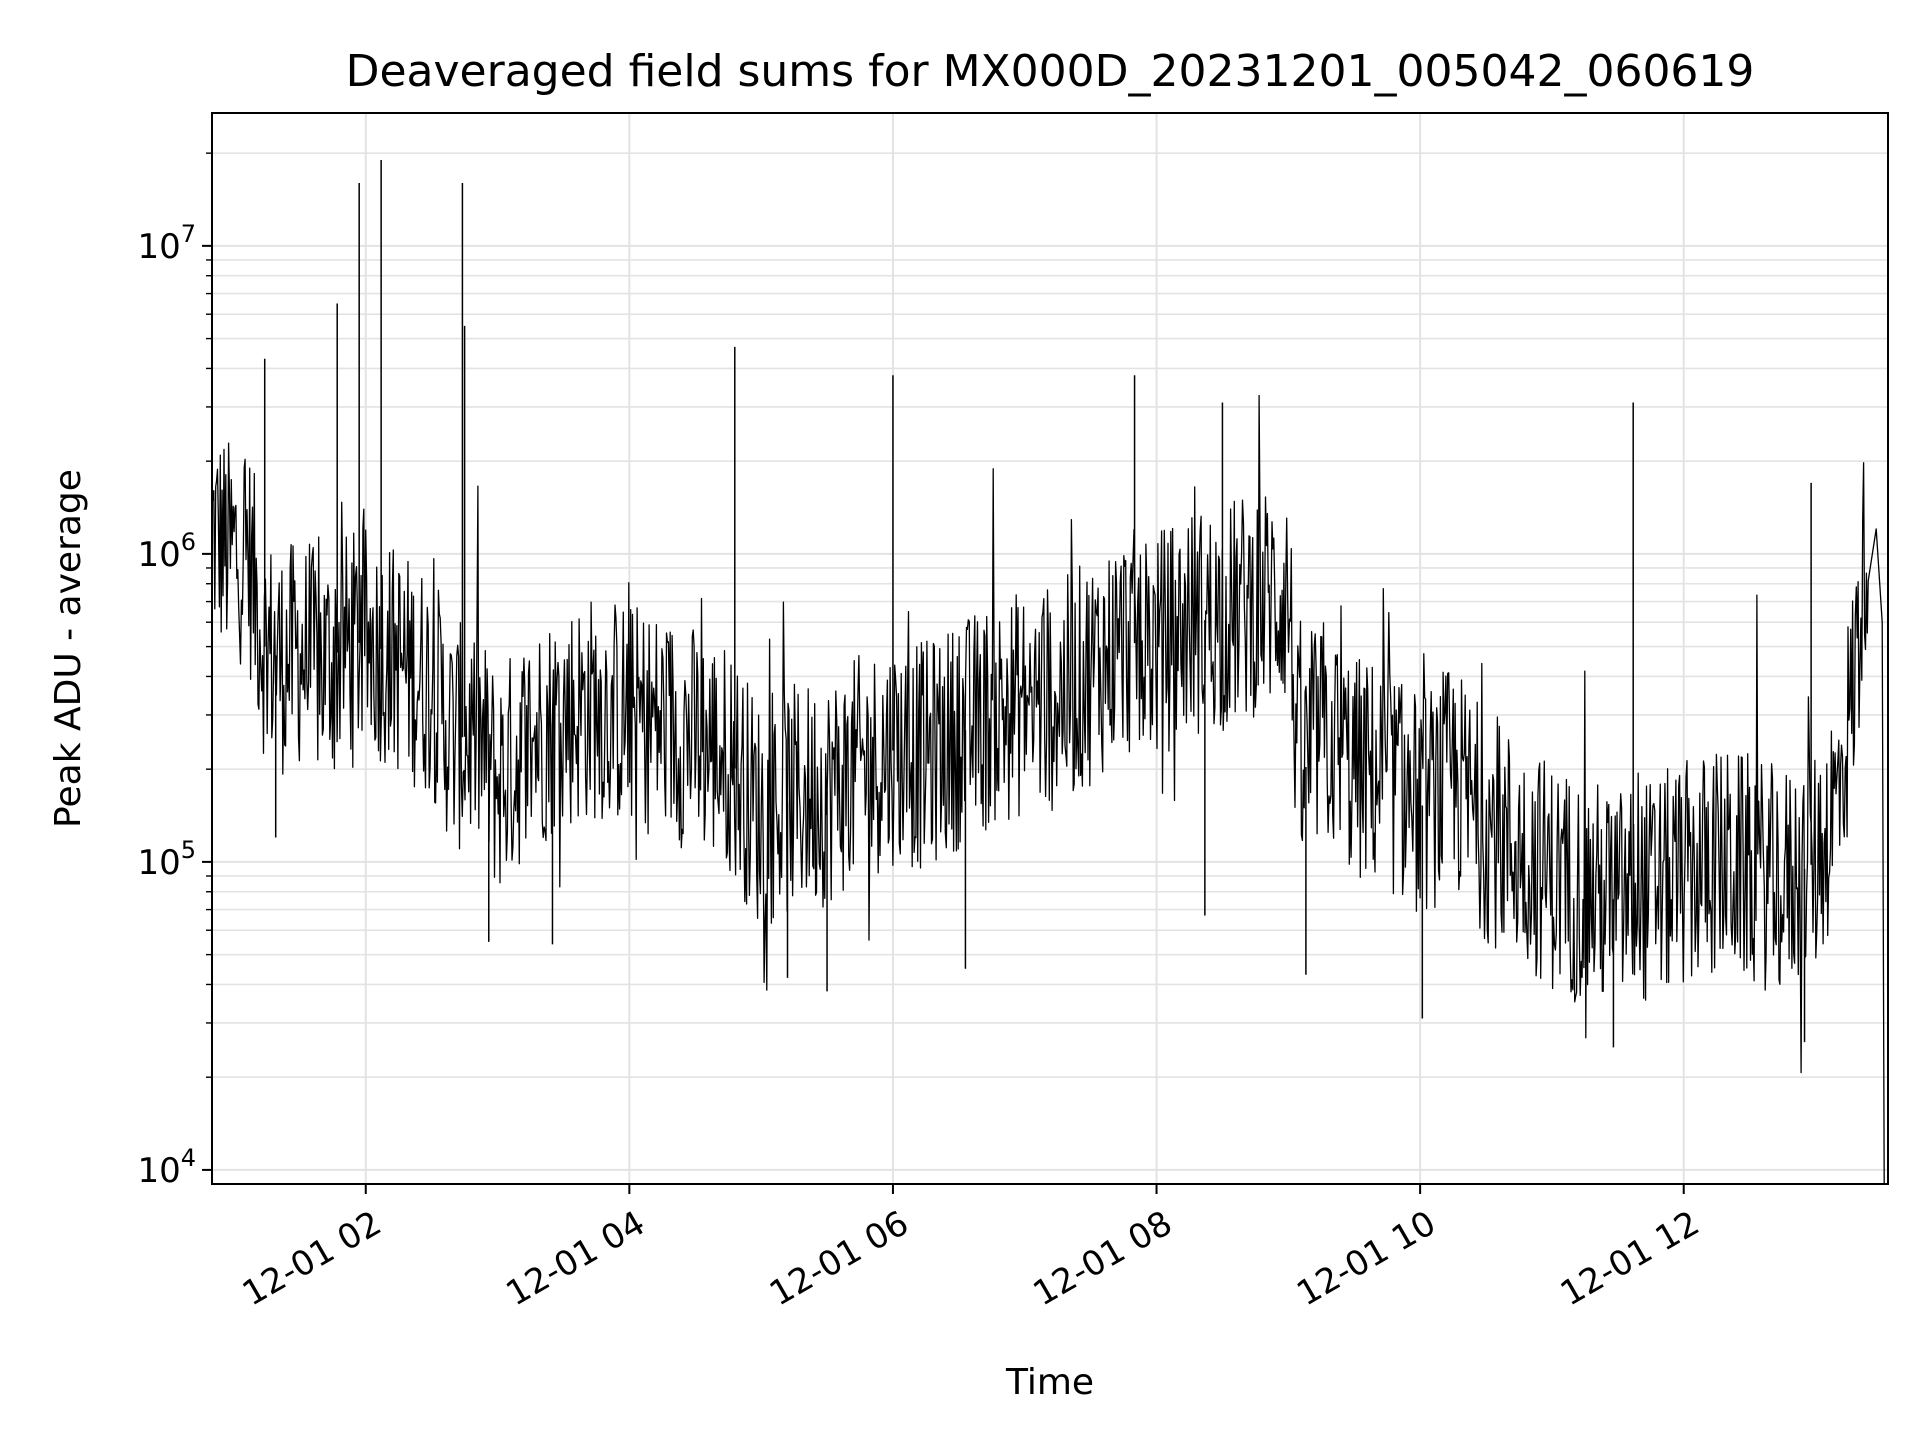 The height and width of the screenshot is (1440, 1920). Describe the element at coordinates (839, 1258) in the screenshot. I see `x-tick-label: 12-01 06` at that location.